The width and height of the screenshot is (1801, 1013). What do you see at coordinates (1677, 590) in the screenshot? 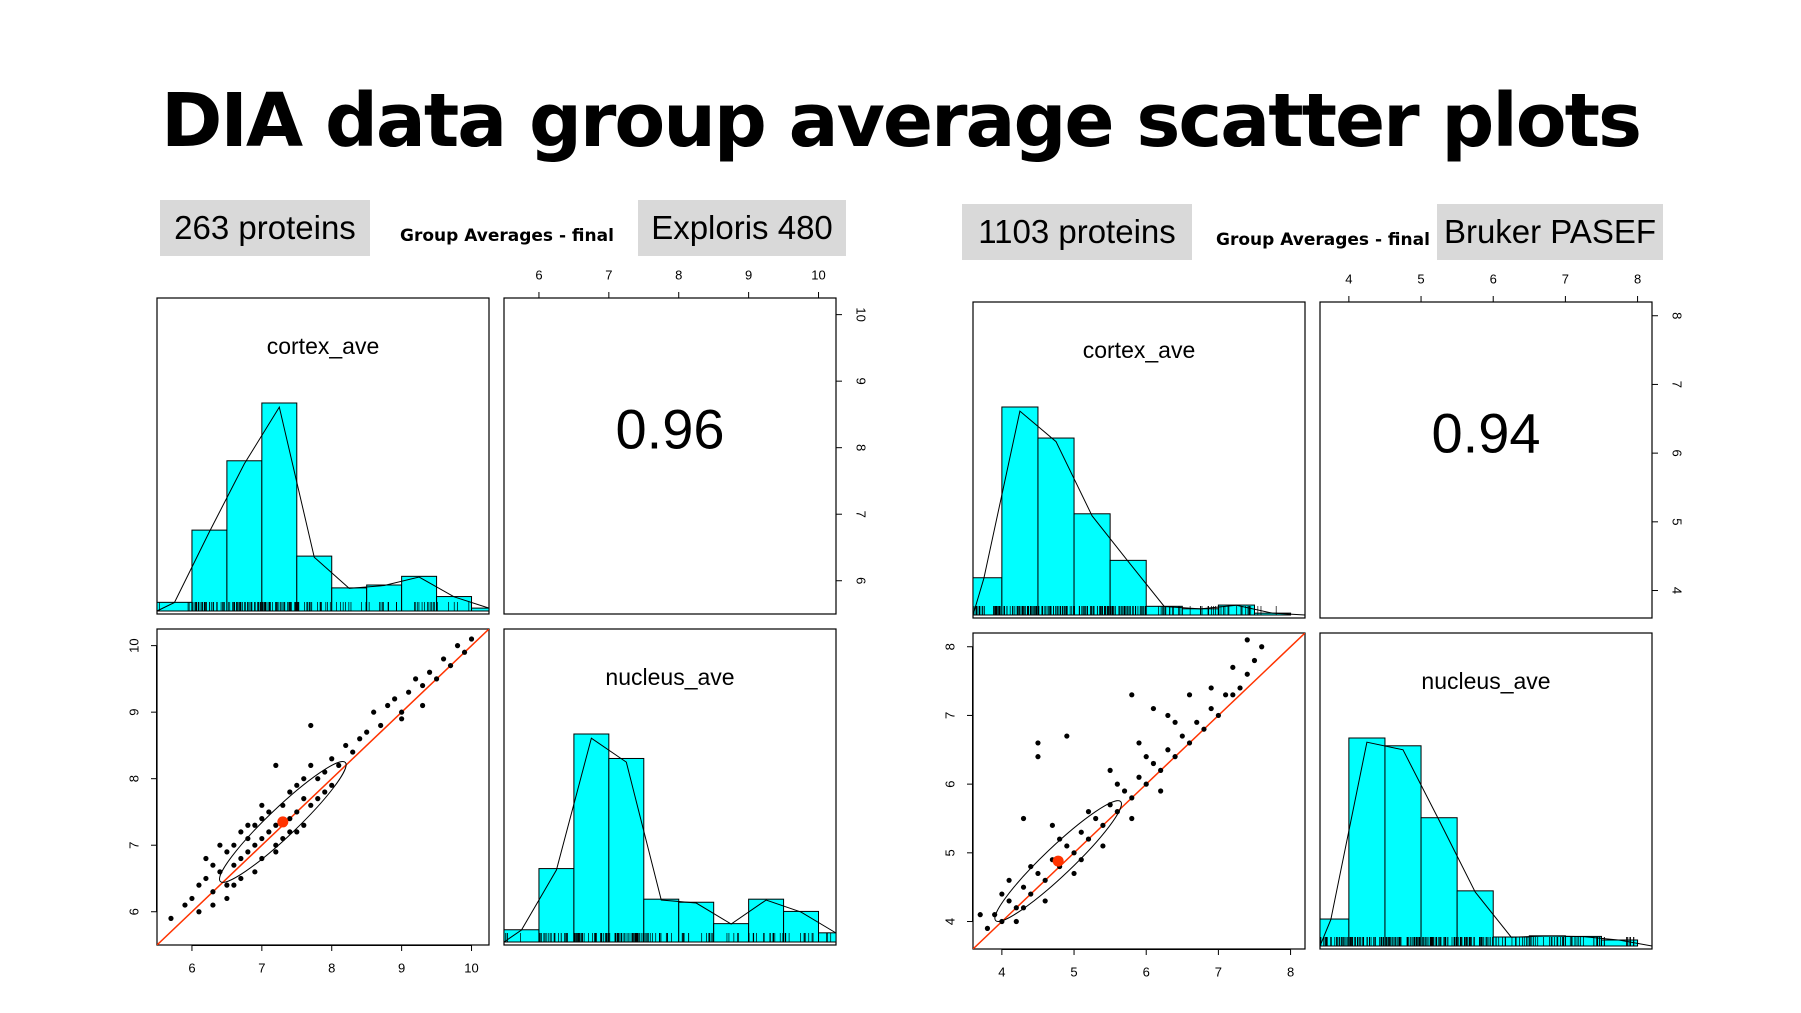
I see `right-right-axis-tick-label: 4` at bounding box center [1677, 590].